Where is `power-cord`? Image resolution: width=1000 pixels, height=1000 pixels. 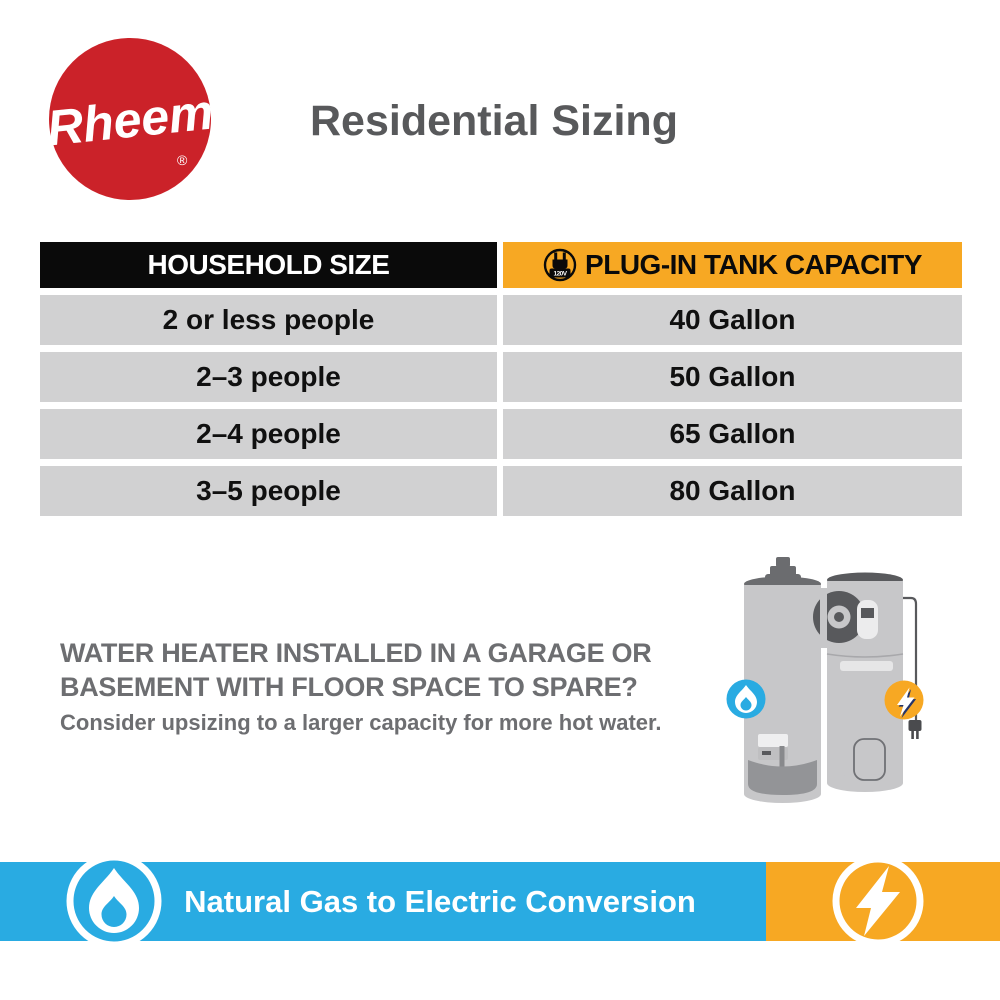
power-cord is located at coordinates (909, 658).